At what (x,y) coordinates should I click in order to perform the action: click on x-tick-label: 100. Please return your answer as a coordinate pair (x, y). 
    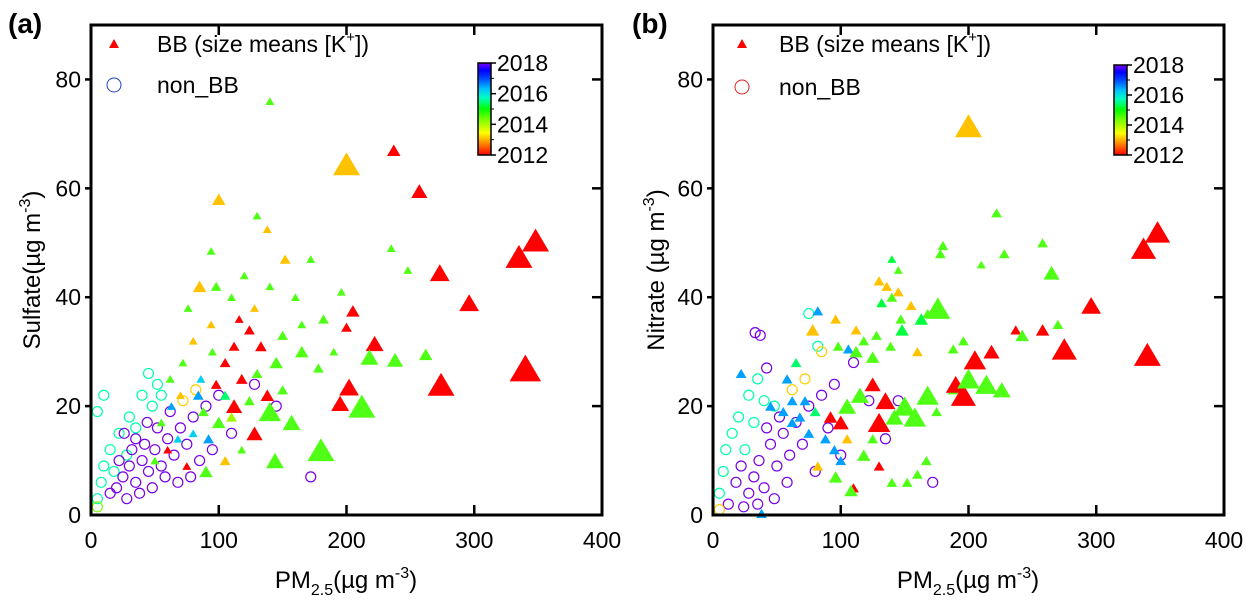
    Looking at the image, I should click on (841, 540).